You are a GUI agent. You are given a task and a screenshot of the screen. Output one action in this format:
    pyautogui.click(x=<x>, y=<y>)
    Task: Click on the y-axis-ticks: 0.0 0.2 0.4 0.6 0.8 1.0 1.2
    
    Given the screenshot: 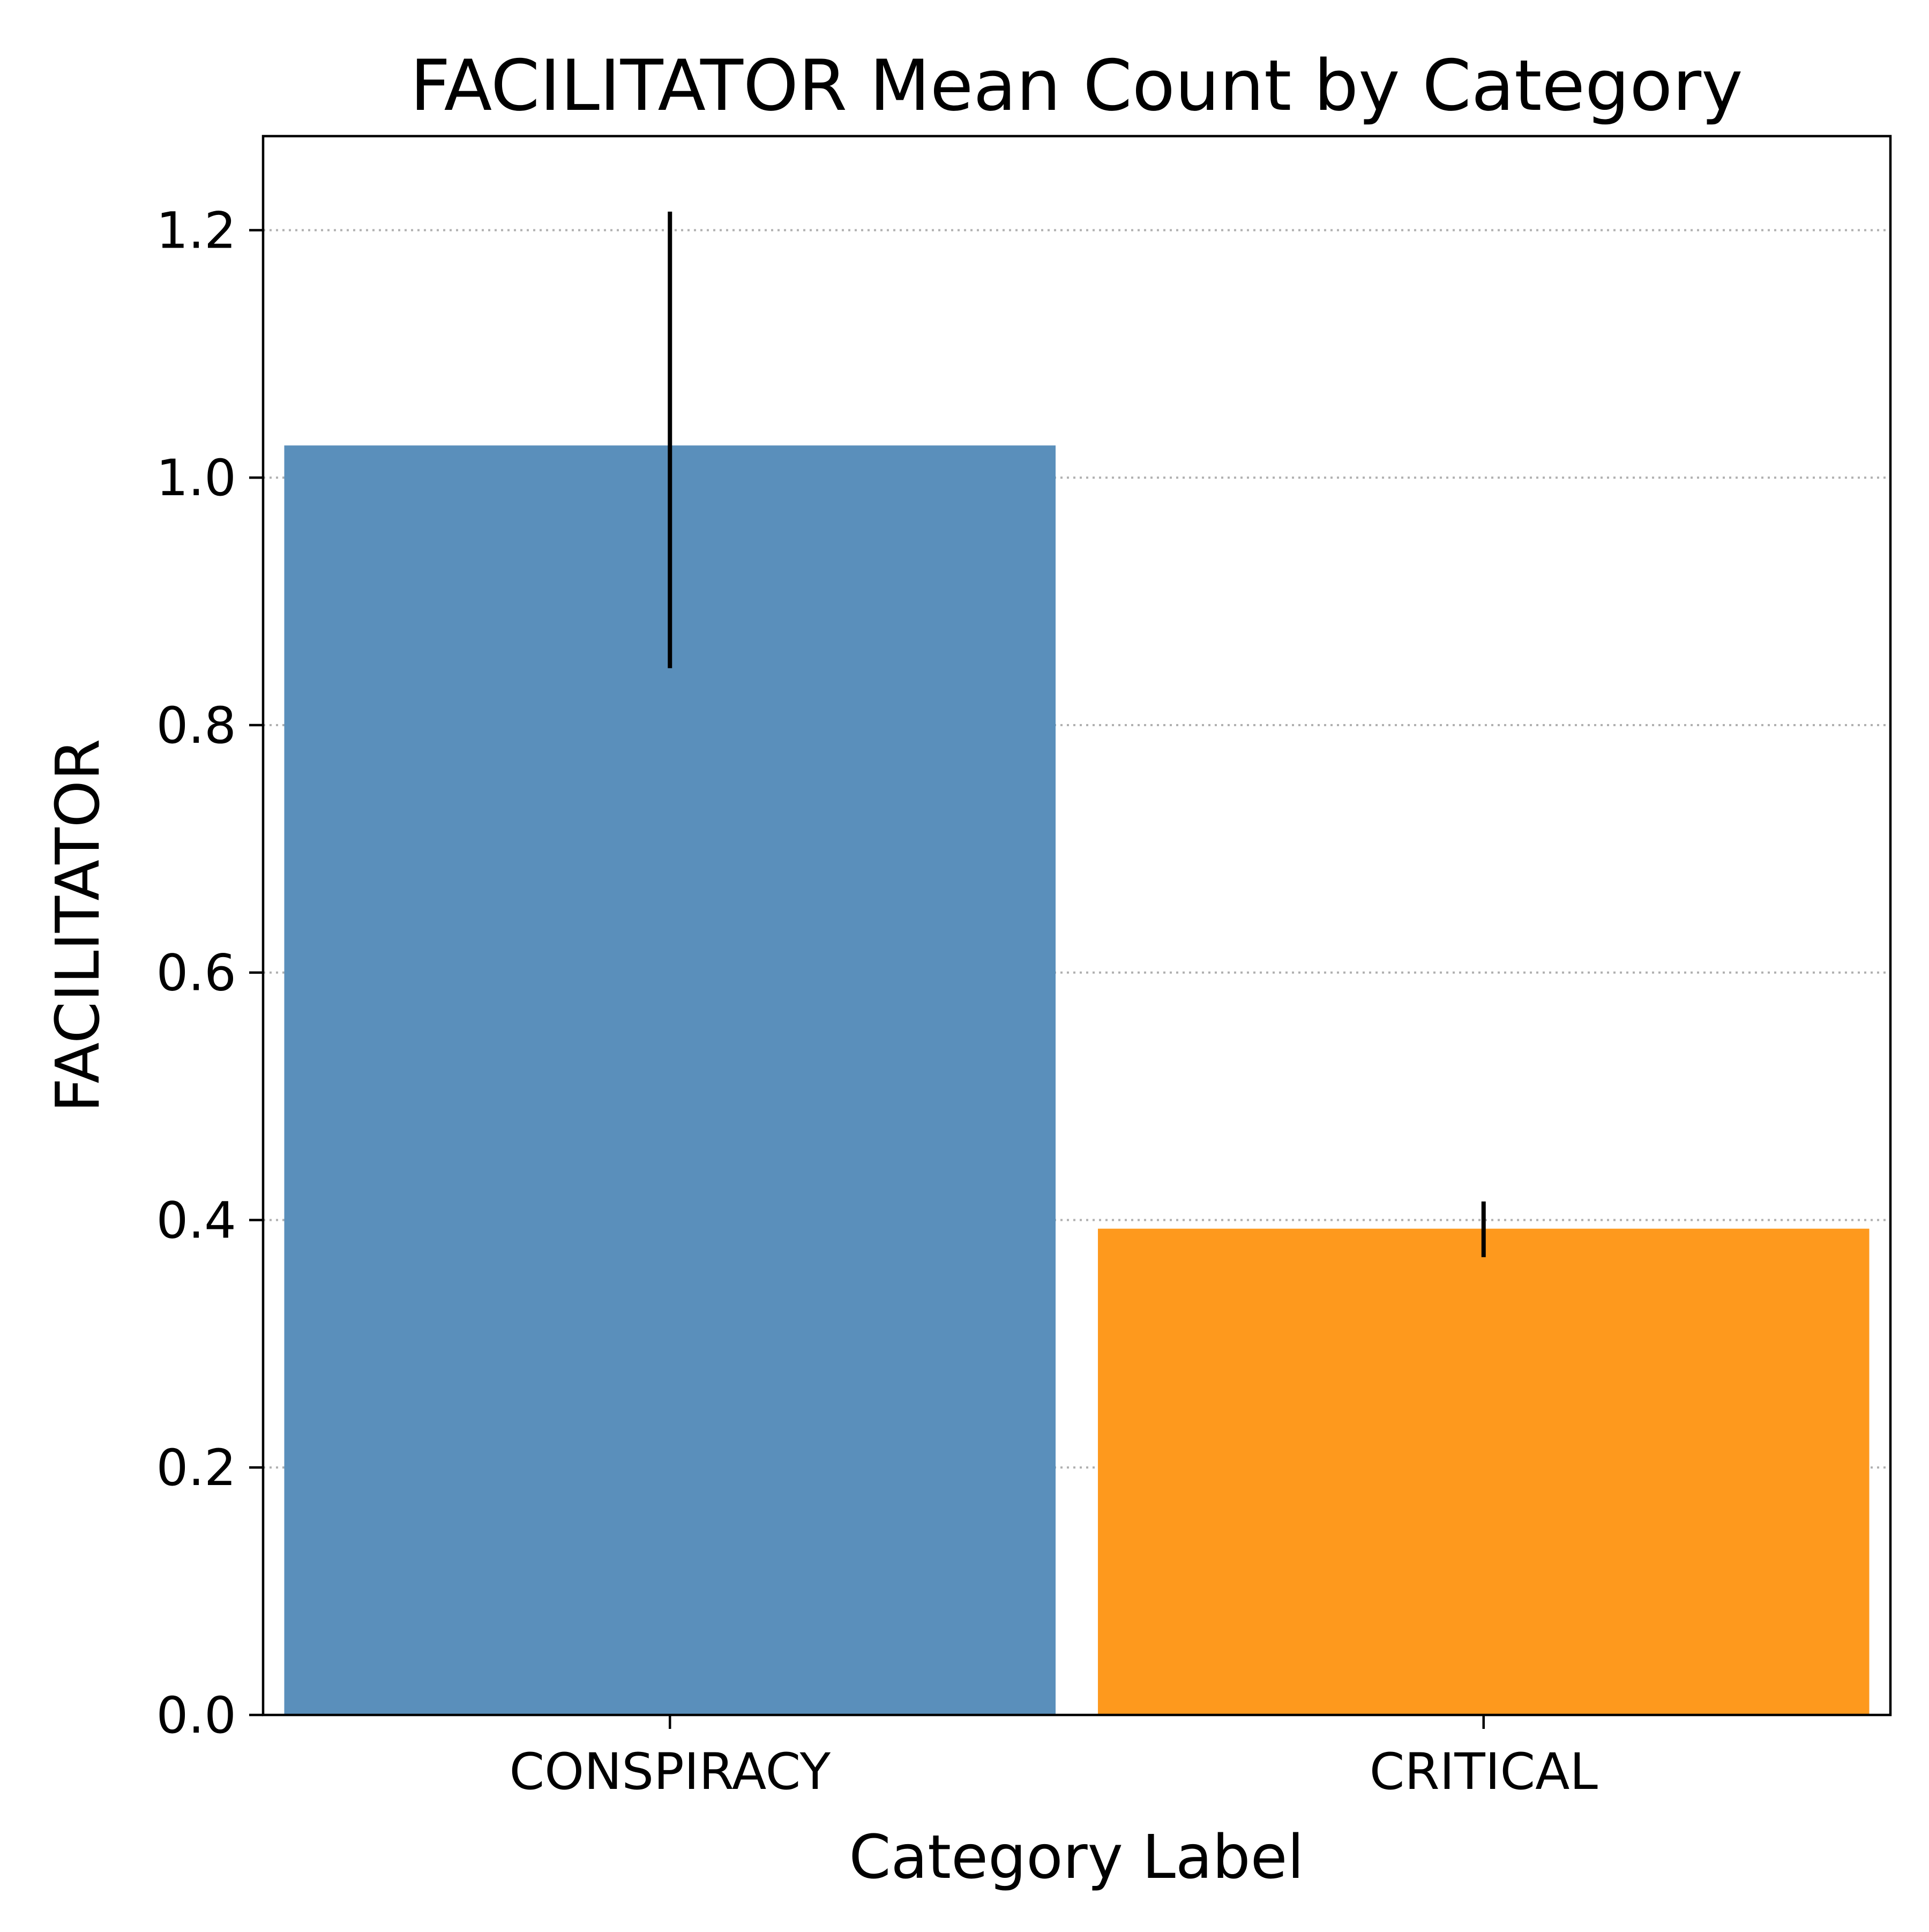 What is the action you would take?
    pyautogui.click(x=209, y=973)
    